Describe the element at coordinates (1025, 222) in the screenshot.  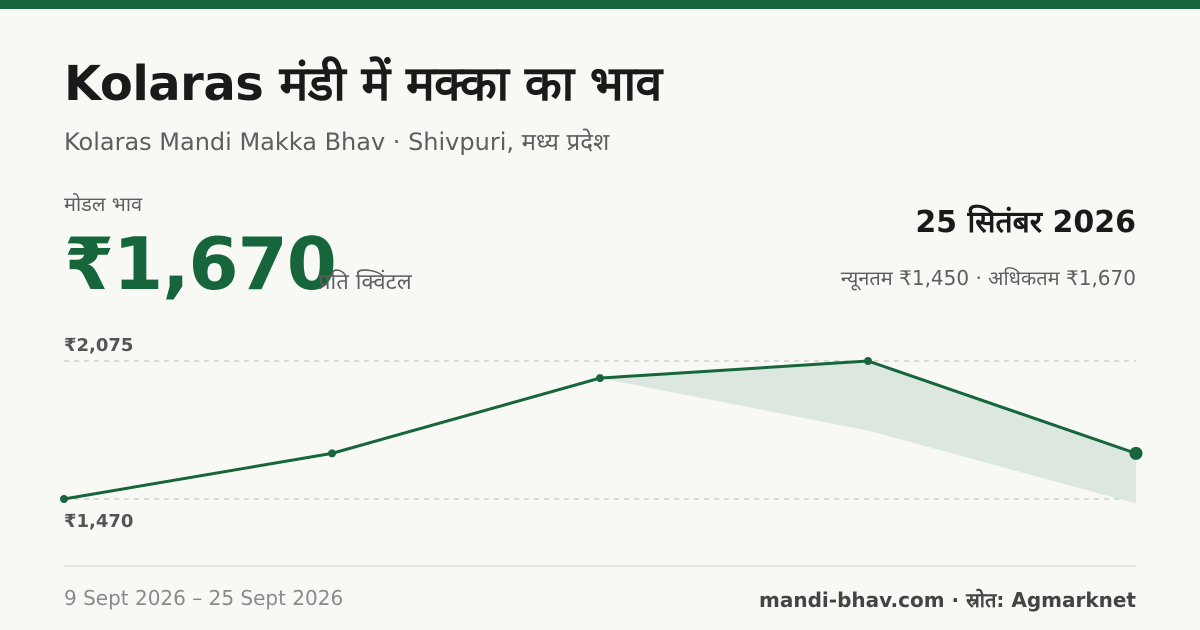
I see `price-date: 25 सितंबर 2026` at that location.